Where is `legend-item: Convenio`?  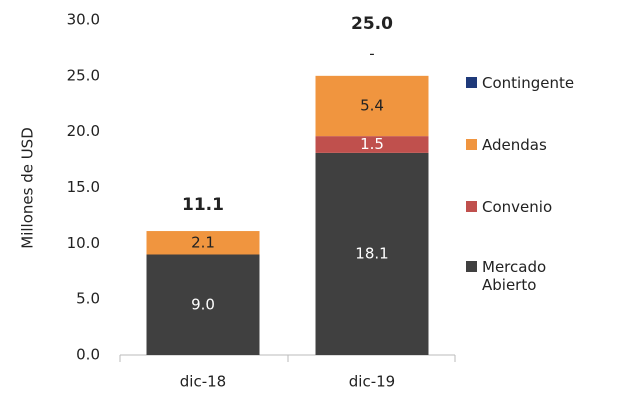
legend-item: Convenio is located at coordinates (524, 207).